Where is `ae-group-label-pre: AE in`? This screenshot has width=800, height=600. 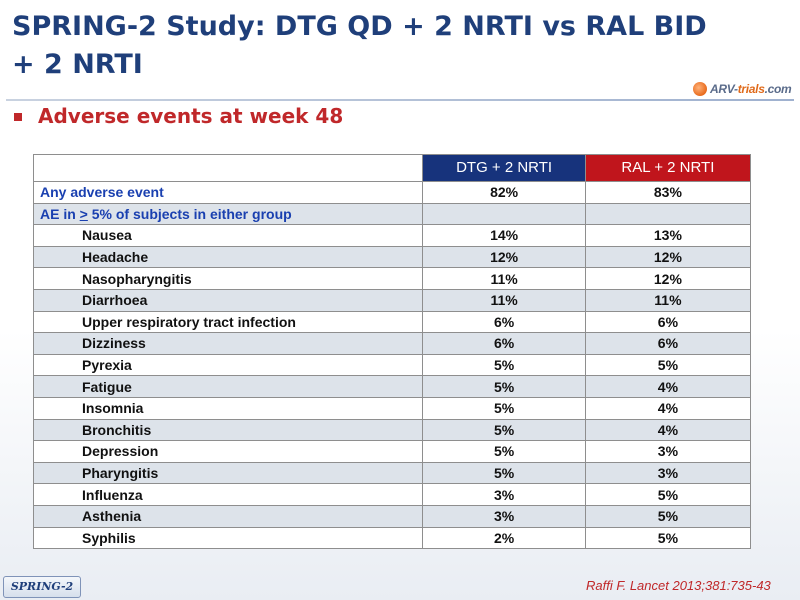 ae-group-label-pre: AE in is located at coordinates (60, 213).